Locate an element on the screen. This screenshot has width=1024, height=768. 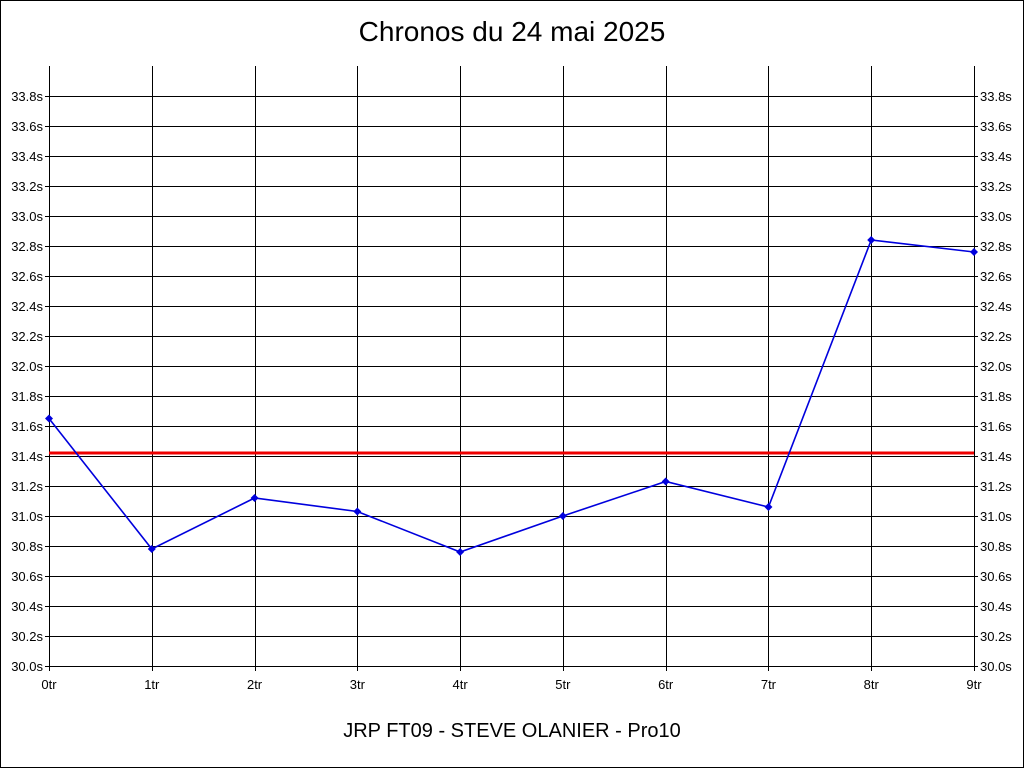
x-tick-label: 8tr is located at coordinates (872, 684).